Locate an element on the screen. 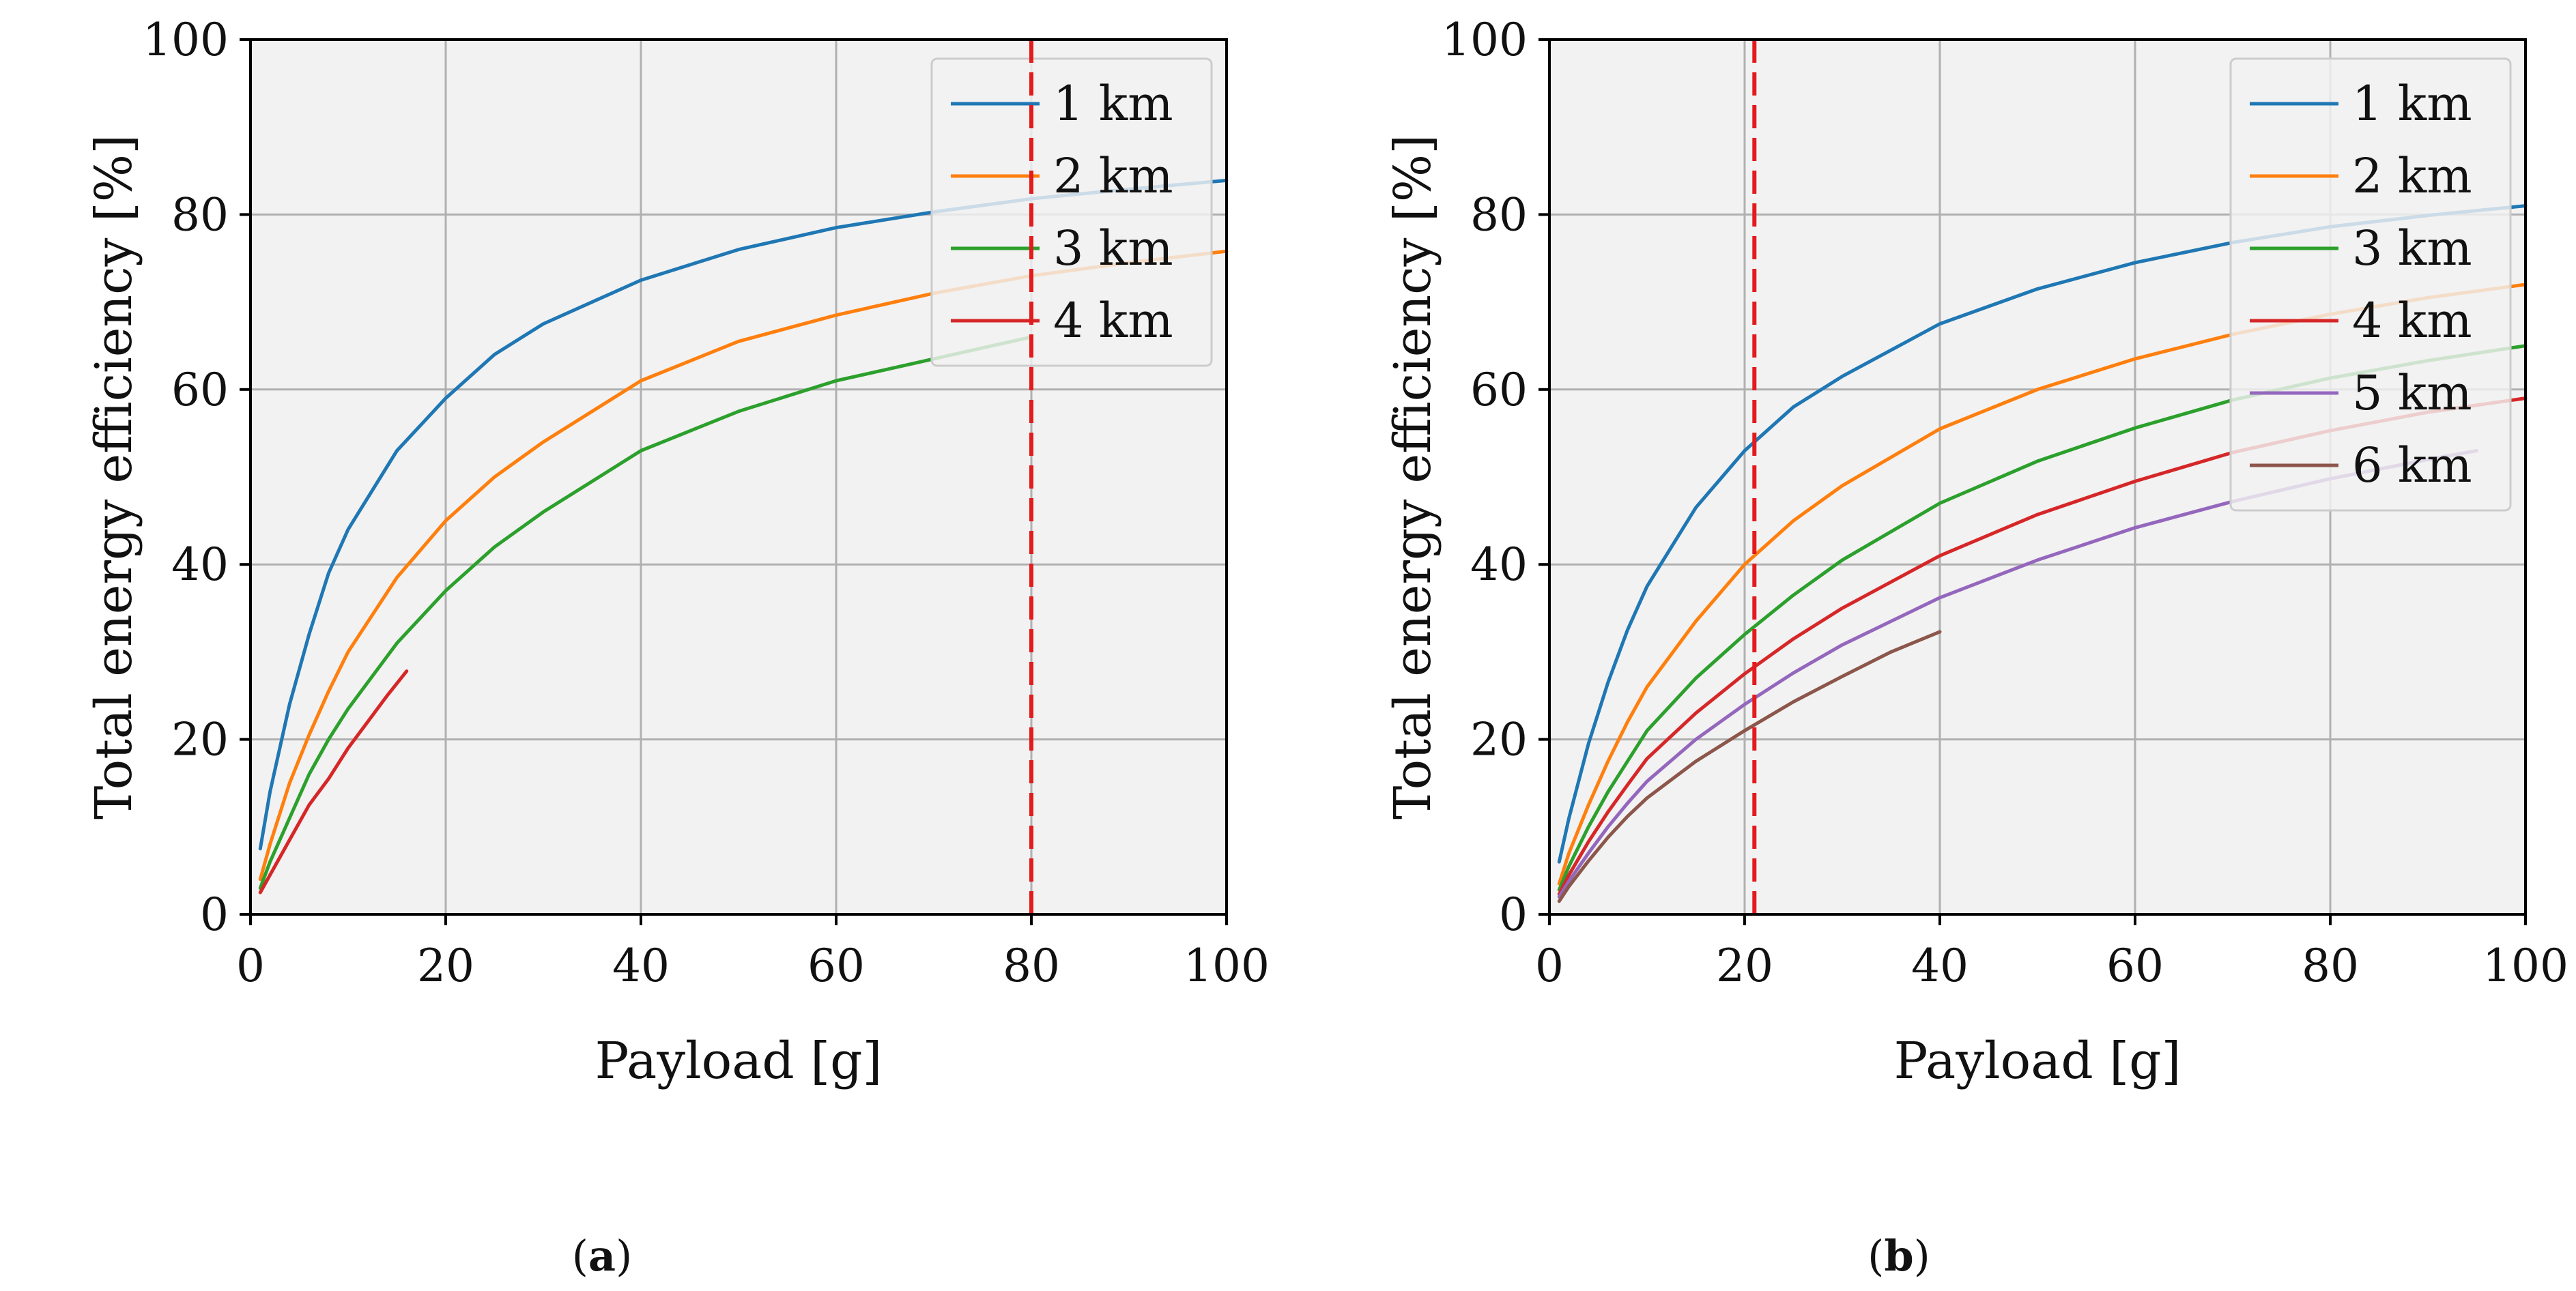  legend: 1 km 2 km 3 km 4 km is located at coordinates (1071, 212).